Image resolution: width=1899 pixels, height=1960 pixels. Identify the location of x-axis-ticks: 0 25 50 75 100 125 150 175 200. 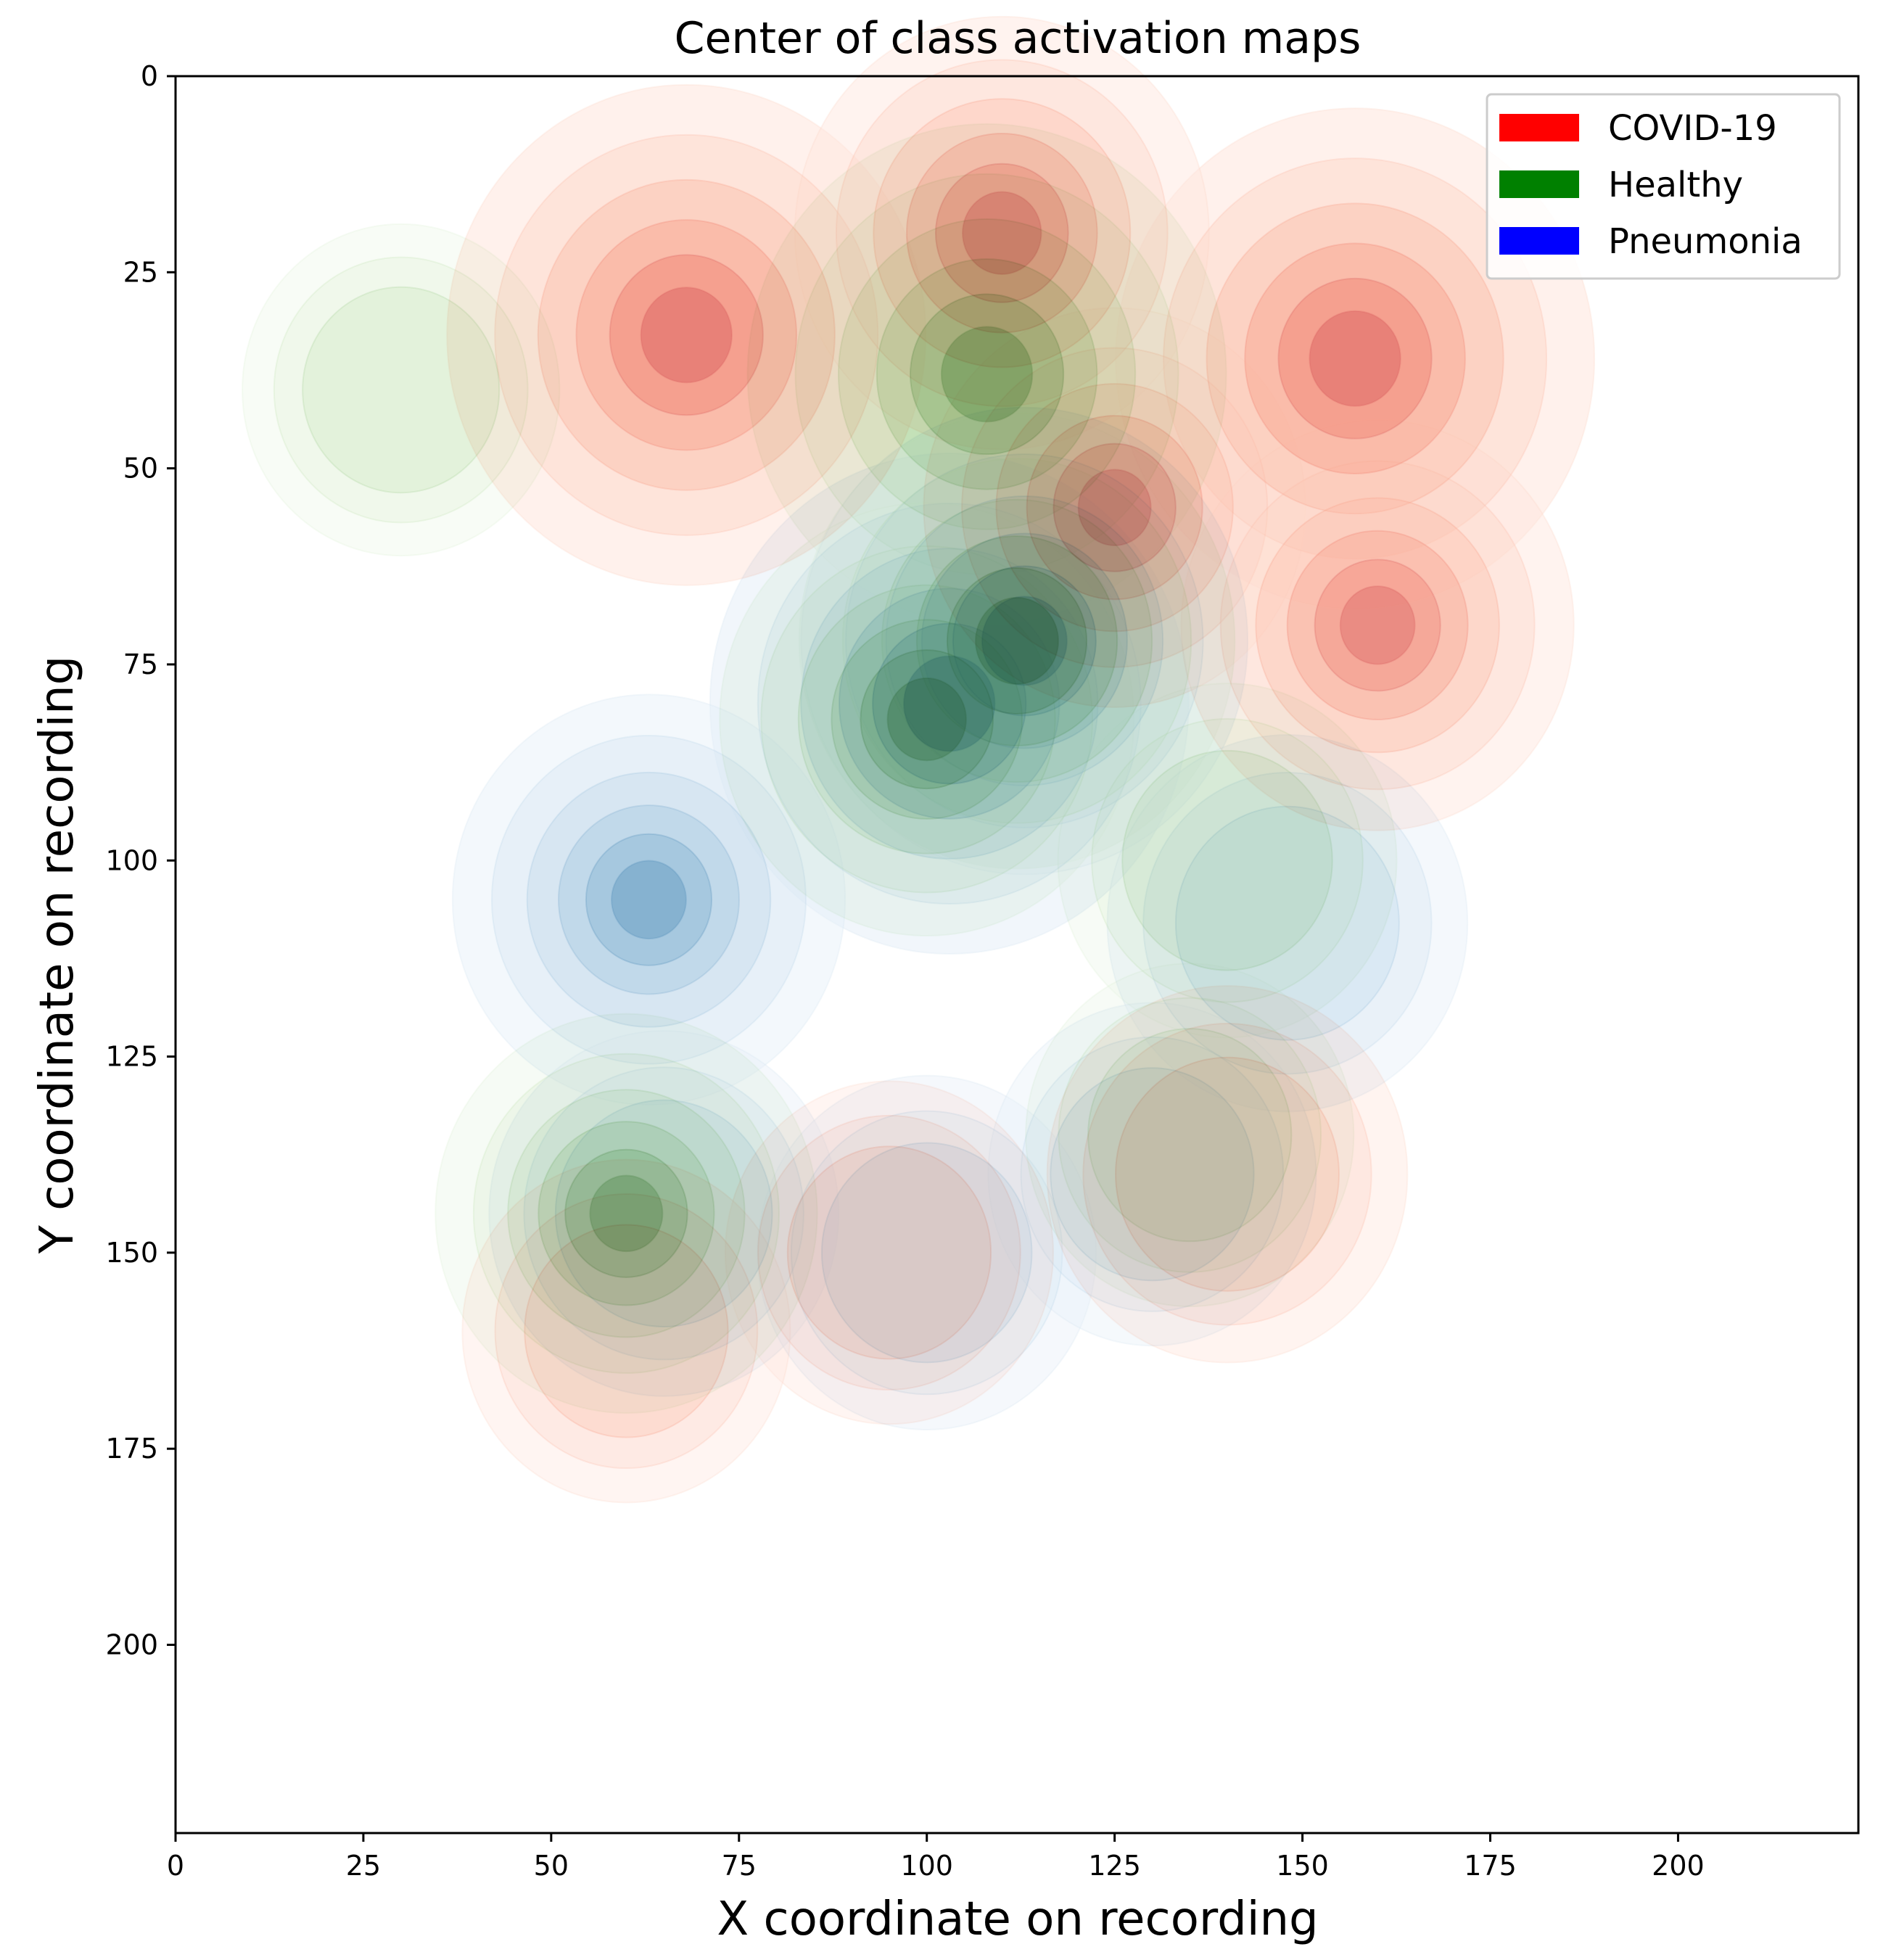
(936, 1857).